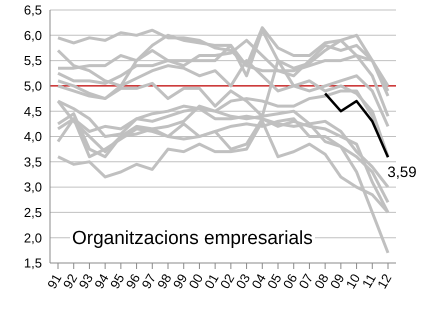 Image resolution: width=430 pixels, height=321 pixels. I want to click on y-tick-label: 3,5, so click(33, 162).